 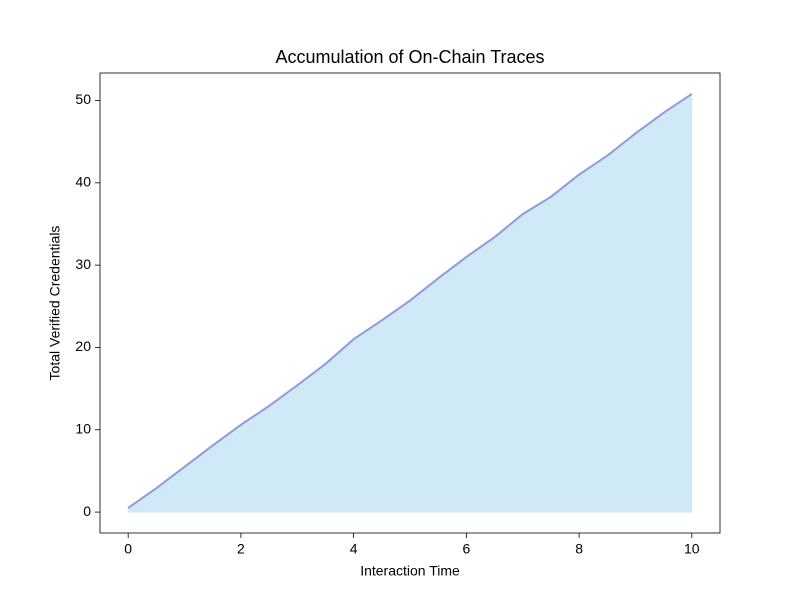 I want to click on y-tick-label: 40, so click(x=83, y=182).